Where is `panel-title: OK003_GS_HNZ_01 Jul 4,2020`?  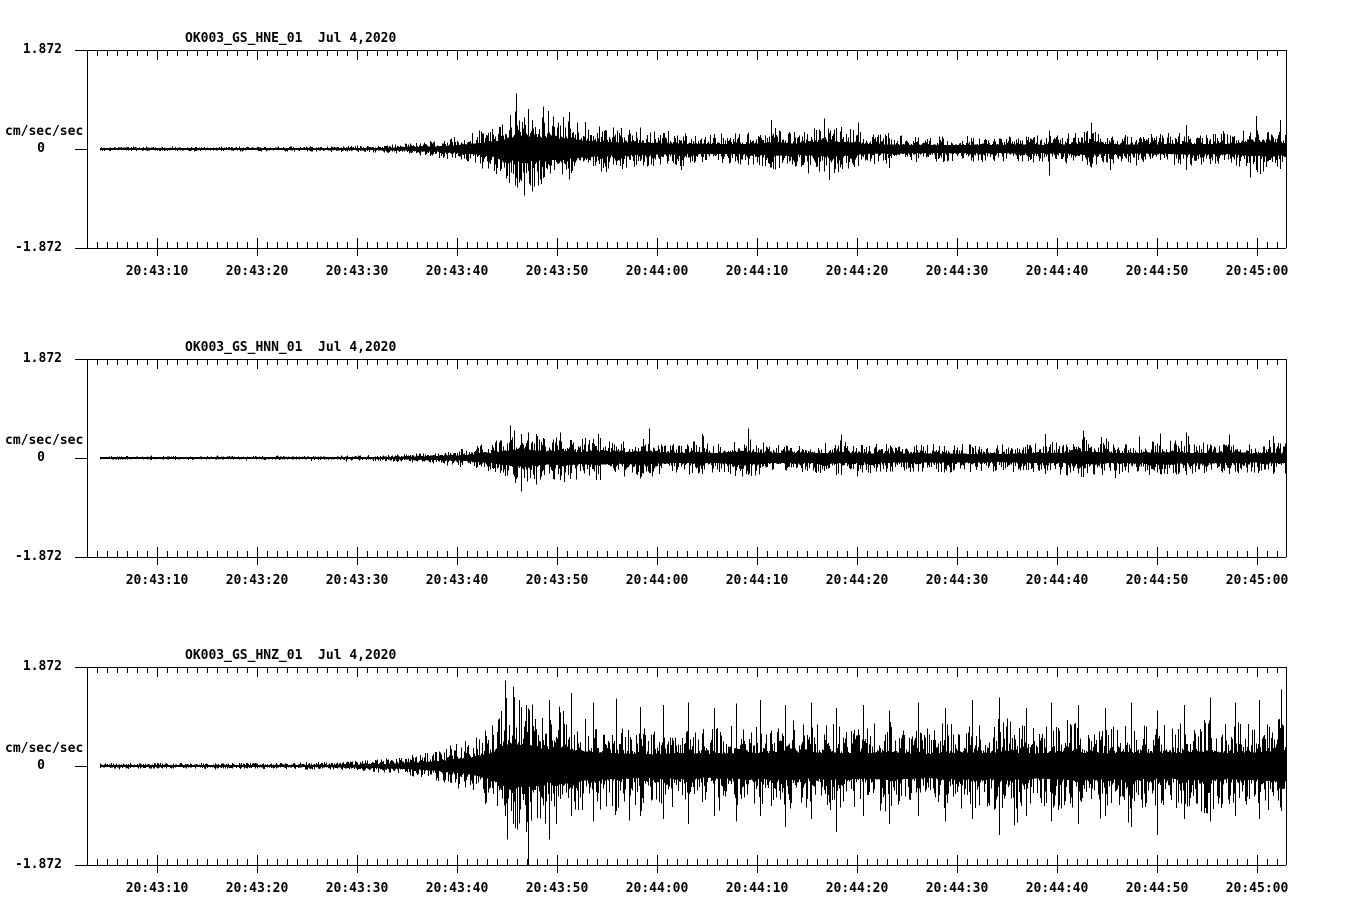
panel-title: OK003_GS_HNZ_01 Jul 4,2020 is located at coordinates (291, 655).